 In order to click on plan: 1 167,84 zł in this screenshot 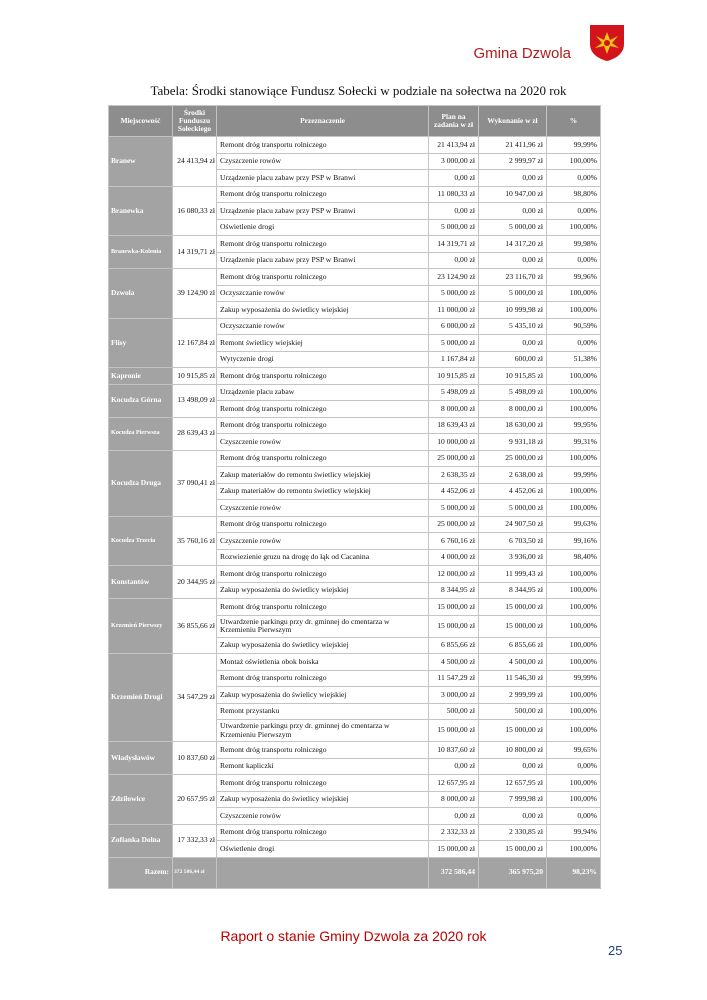, I will do `click(453, 359)`.